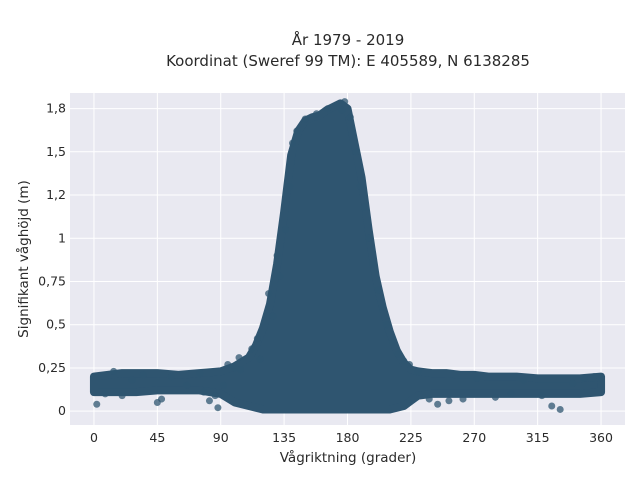 Image resolution: width=640 pixels, height=480 pixels. I want to click on y-tick-label: 0,75, so click(52, 280).